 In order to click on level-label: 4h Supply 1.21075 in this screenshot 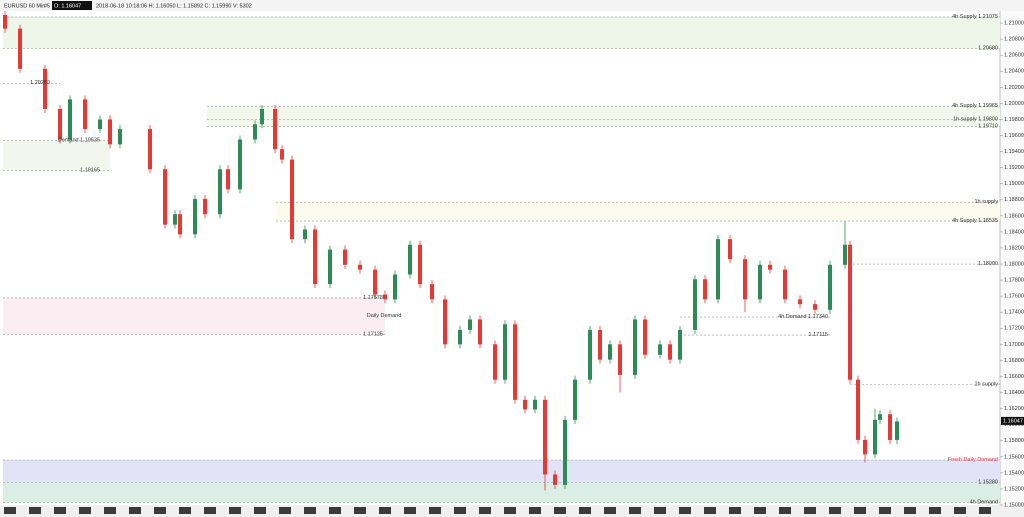, I will do `click(975, 17)`.